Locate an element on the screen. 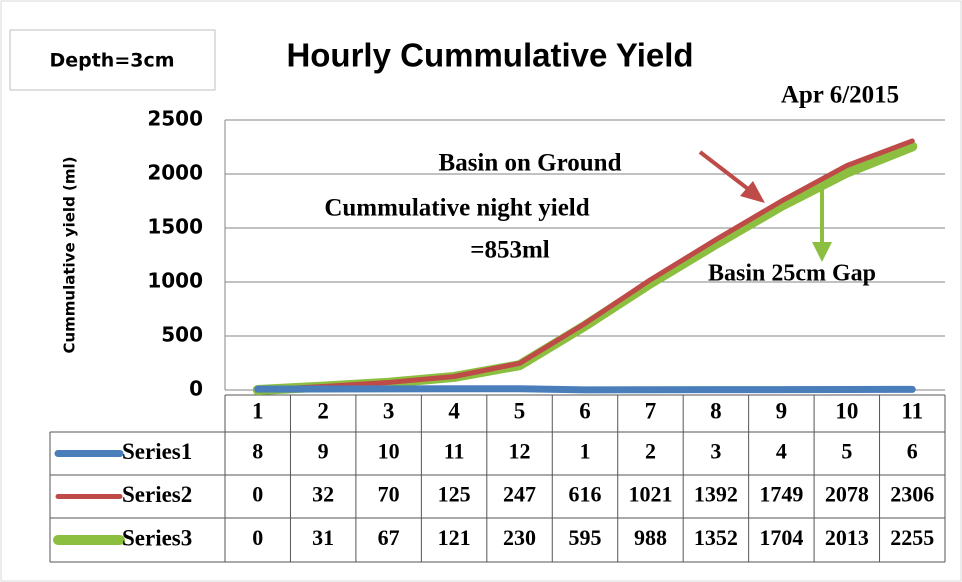  x-tick-label: 1 is located at coordinates (258, 410).